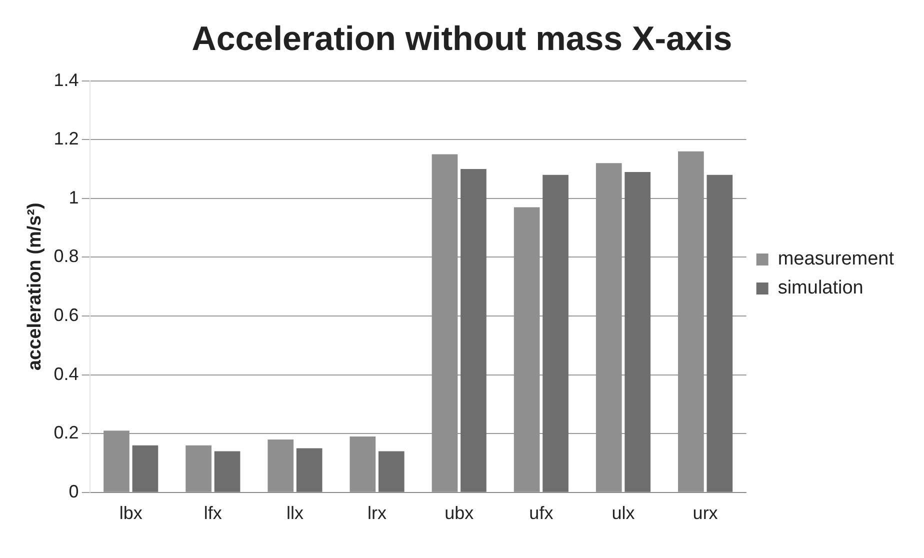 This screenshot has height=558, width=924. Describe the element at coordinates (459, 513) in the screenshot. I see `x-tick-label: ubx` at that location.